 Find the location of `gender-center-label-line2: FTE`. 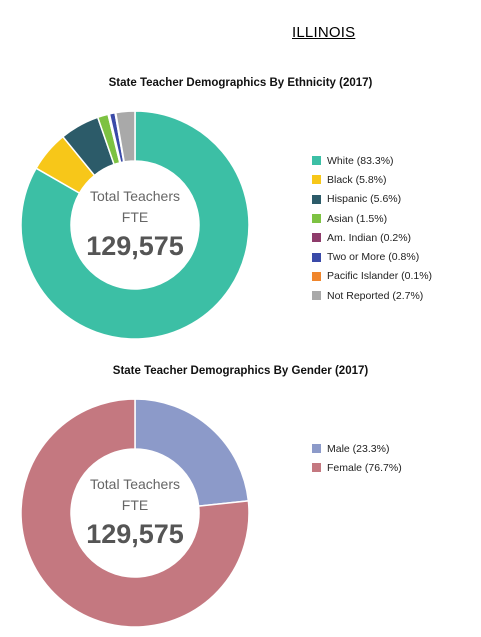

gender-center-label-line2: FTE is located at coordinates (135, 505).